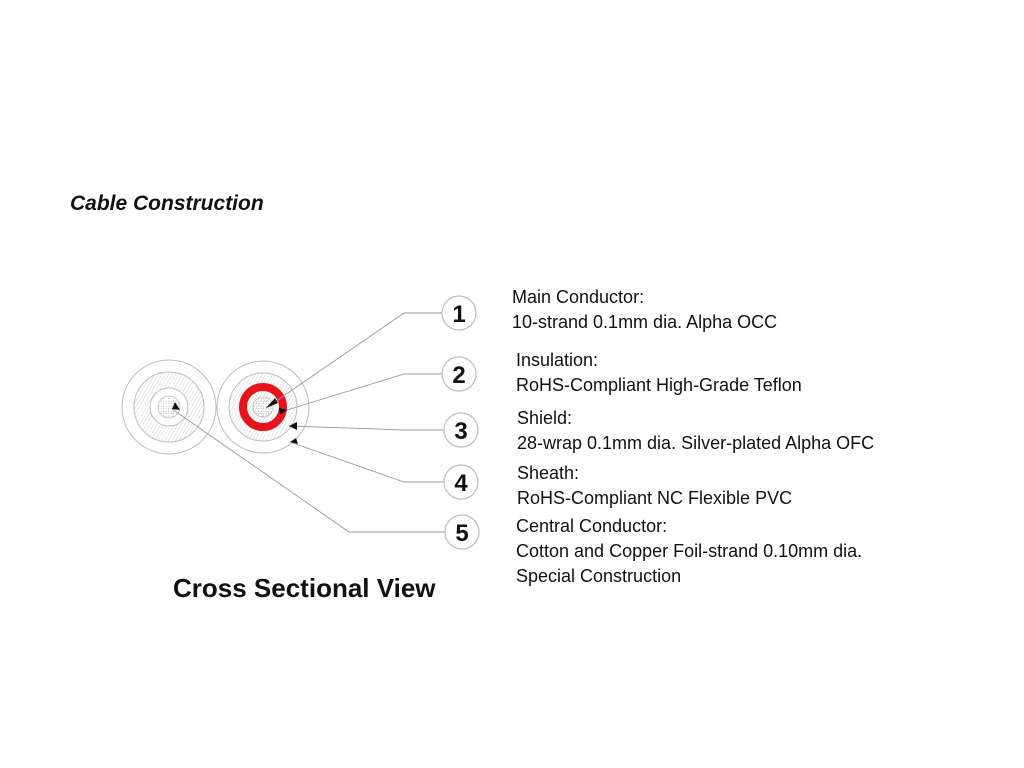 The image size is (1024, 768). I want to click on callout-marker-1: 1, so click(459, 313).